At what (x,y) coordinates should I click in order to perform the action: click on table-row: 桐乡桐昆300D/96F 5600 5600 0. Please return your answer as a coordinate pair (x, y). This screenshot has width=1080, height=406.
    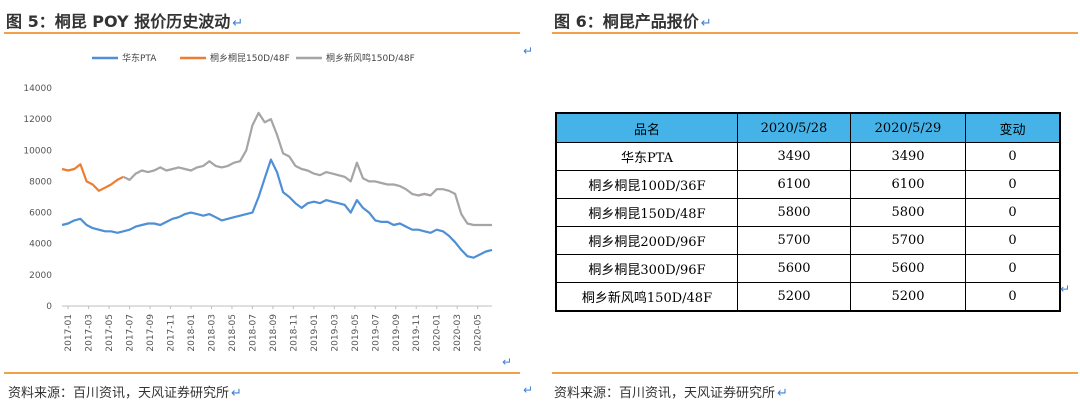
    Looking at the image, I should click on (808, 268).